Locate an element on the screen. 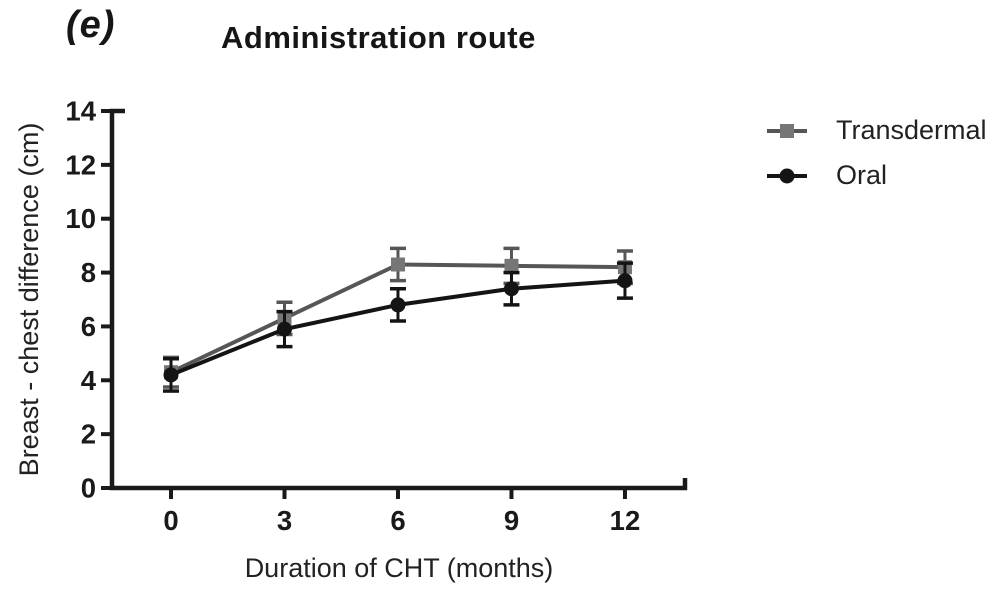 The image size is (1008, 613). y-tick-label: 2 is located at coordinates (88, 434).